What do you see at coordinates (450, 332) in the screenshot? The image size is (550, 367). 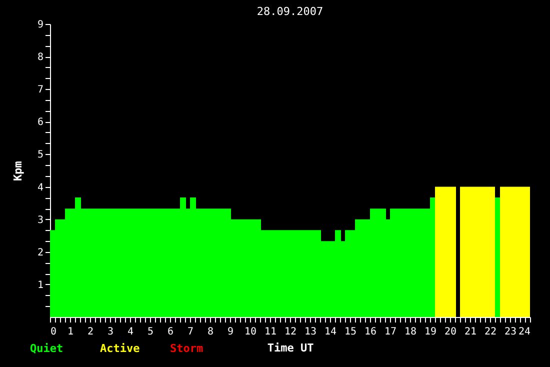 I see `x-tick-label: 20` at bounding box center [450, 332].